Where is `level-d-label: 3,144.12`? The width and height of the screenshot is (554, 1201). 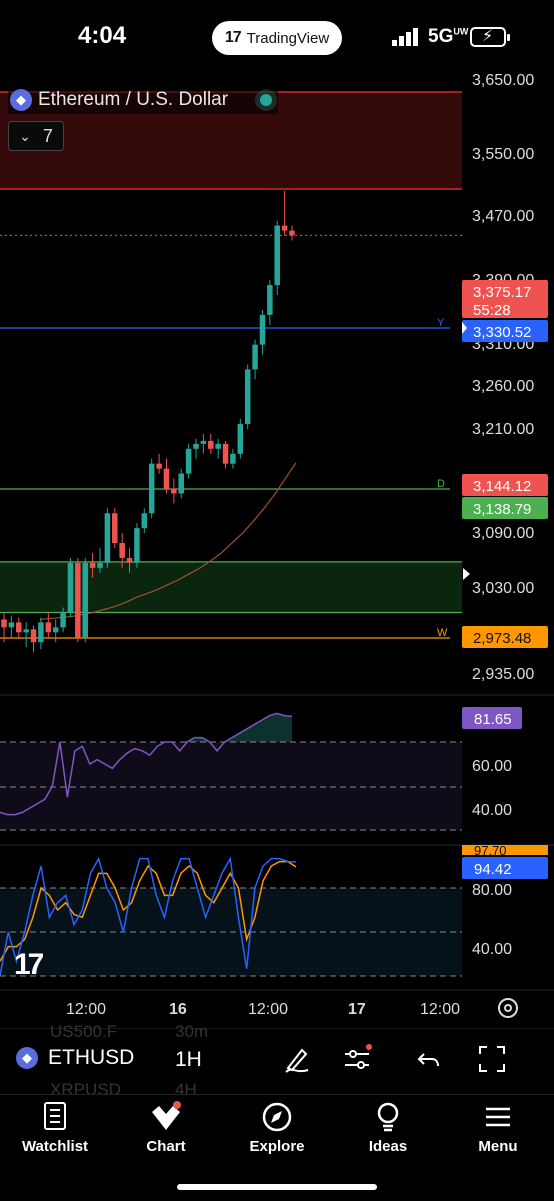 level-d-label: 3,144.12 is located at coordinates (502, 486).